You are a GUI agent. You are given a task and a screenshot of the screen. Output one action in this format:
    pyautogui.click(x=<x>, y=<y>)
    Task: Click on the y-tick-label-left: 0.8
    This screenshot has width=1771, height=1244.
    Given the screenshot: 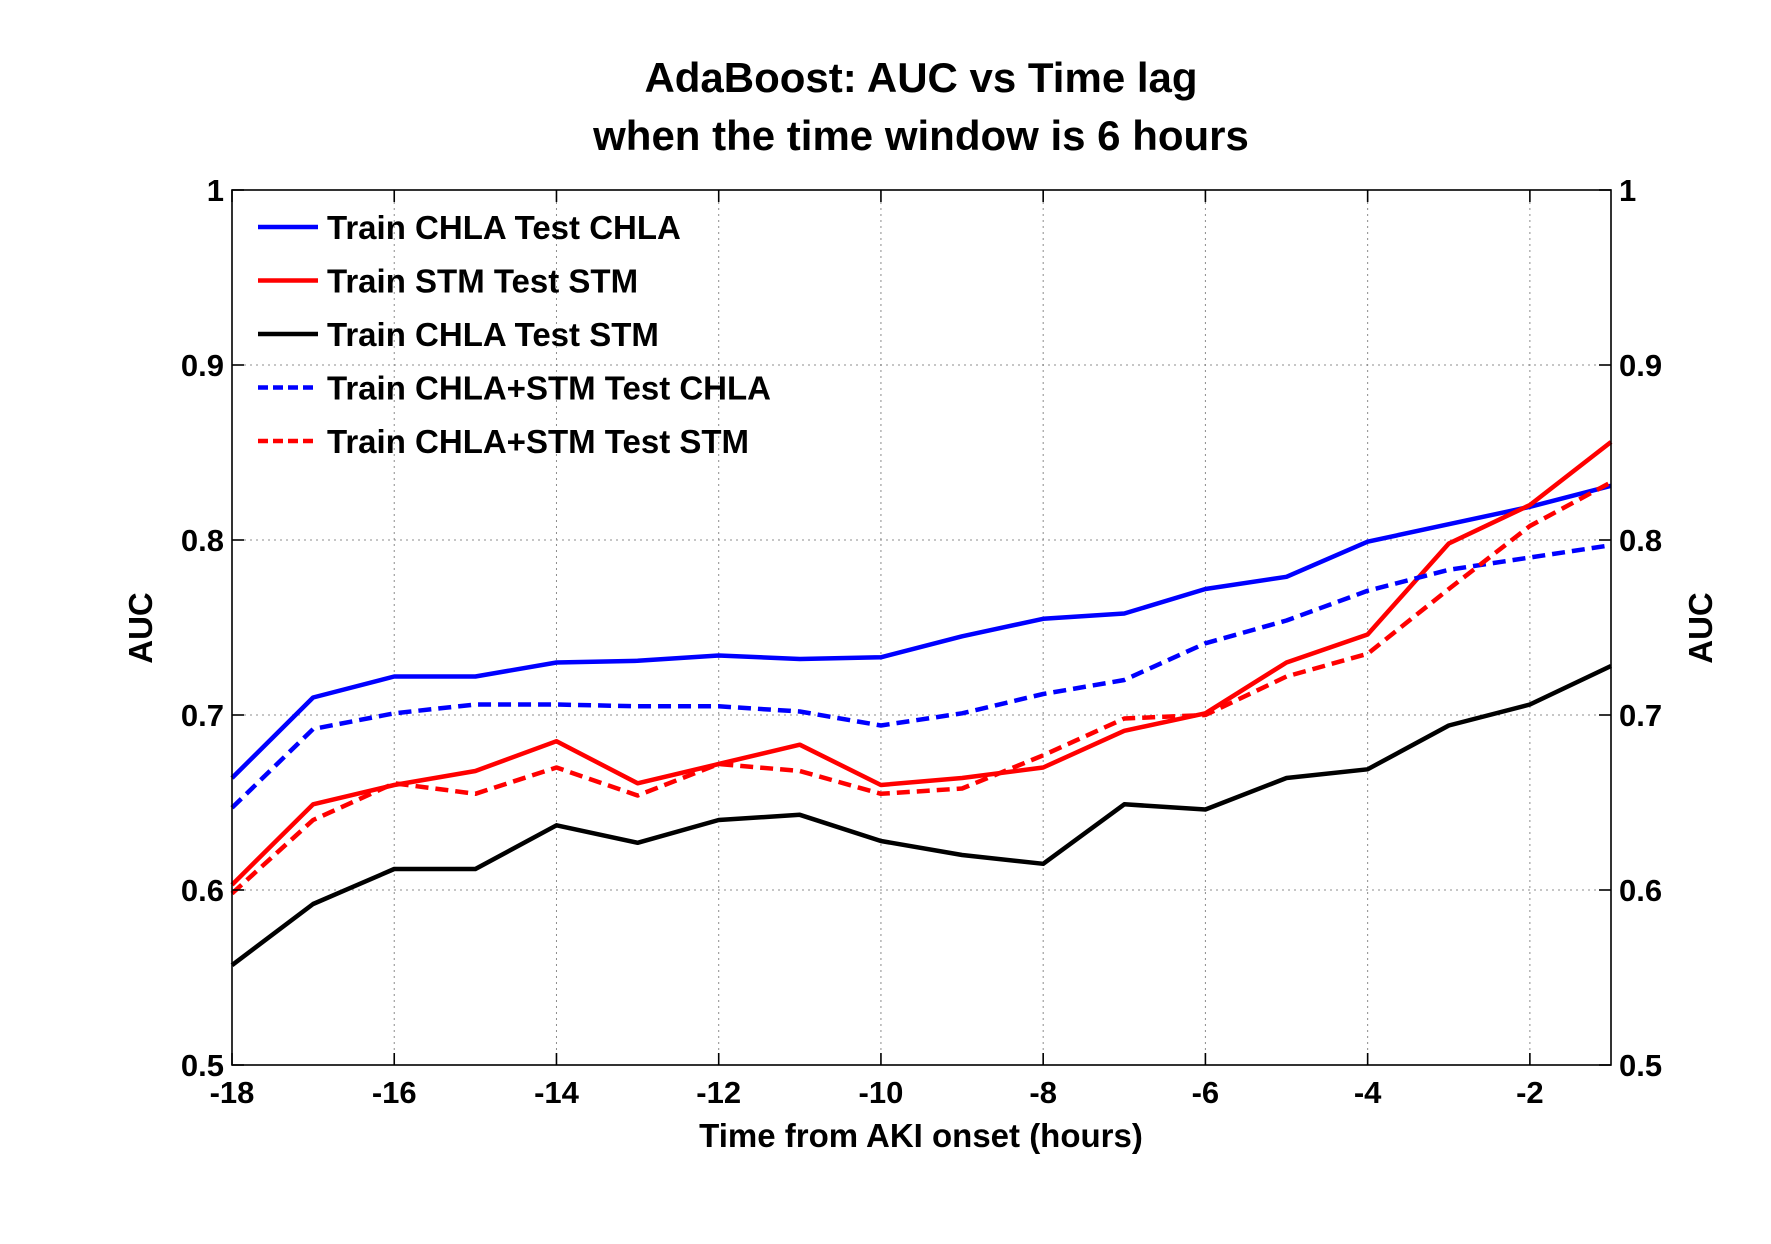 What is the action you would take?
    pyautogui.click(x=202, y=540)
    